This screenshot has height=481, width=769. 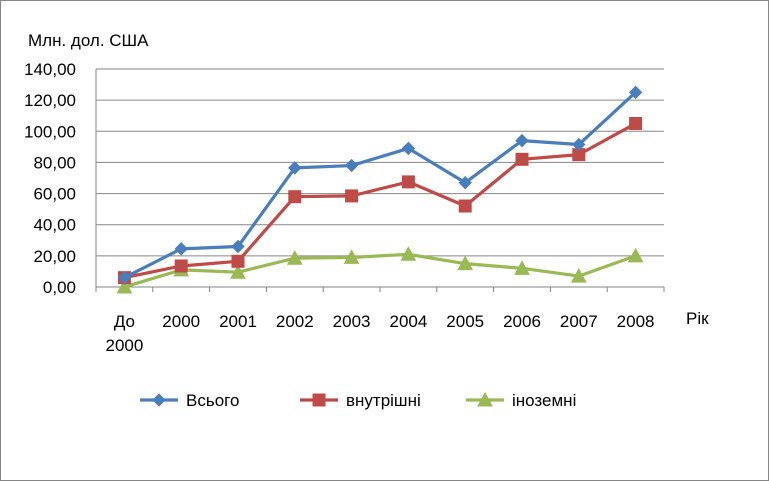 What do you see at coordinates (383, 400) in the screenshot?
I see `legend-label: внутрішні` at bounding box center [383, 400].